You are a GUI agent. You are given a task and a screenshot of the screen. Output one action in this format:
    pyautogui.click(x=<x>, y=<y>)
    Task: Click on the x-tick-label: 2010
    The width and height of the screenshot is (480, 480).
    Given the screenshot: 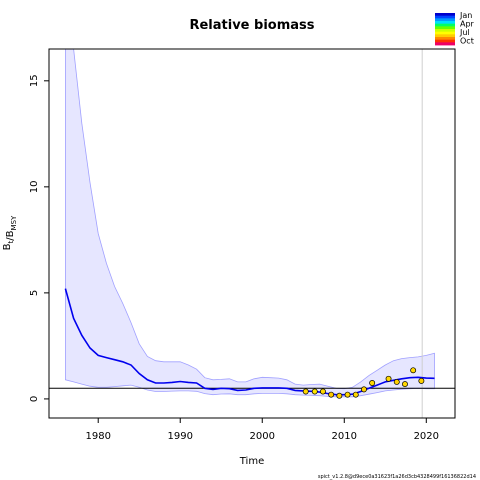 What is the action you would take?
    pyautogui.click(x=344, y=436)
    